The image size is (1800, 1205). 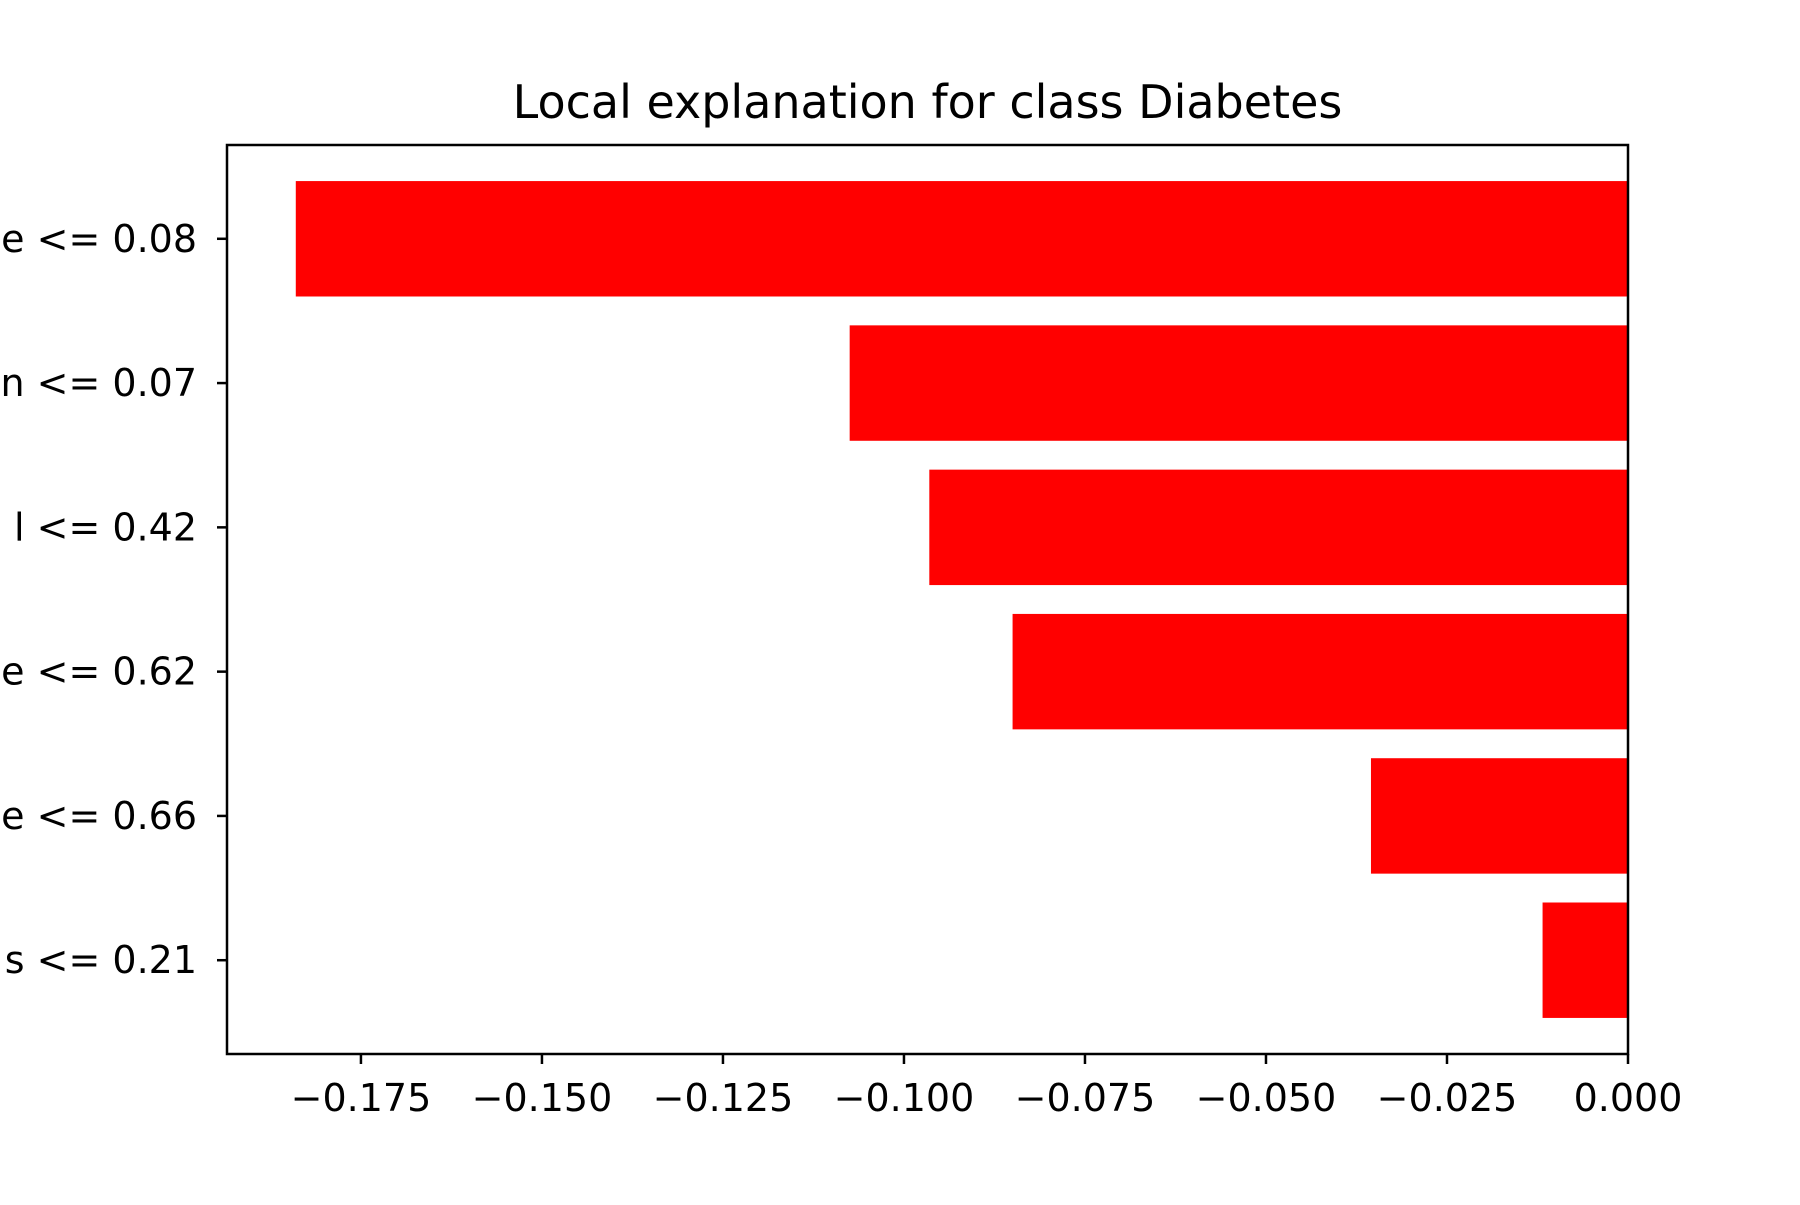 What do you see at coordinates (361, 1098) in the screenshot?
I see `x-tick-label: −0.175` at bounding box center [361, 1098].